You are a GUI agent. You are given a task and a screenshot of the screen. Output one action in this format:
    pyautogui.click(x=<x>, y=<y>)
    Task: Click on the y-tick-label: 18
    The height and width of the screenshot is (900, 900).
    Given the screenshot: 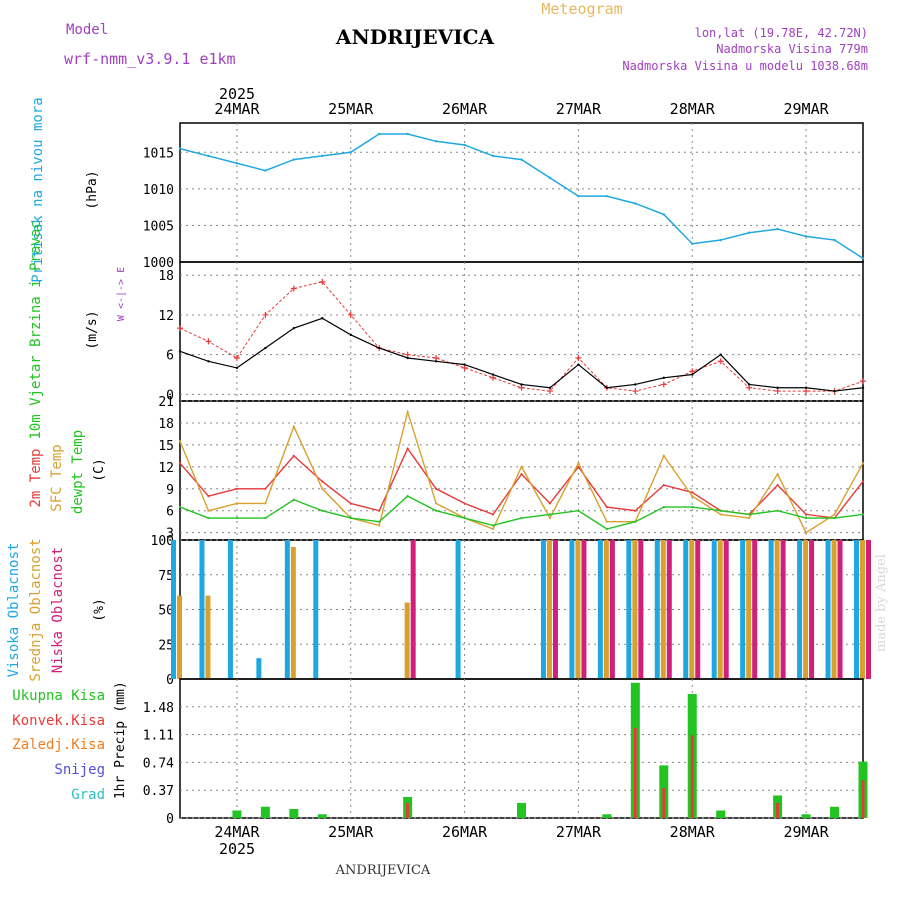 What is the action you would take?
    pyautogui.click(x=166, y=424)
    